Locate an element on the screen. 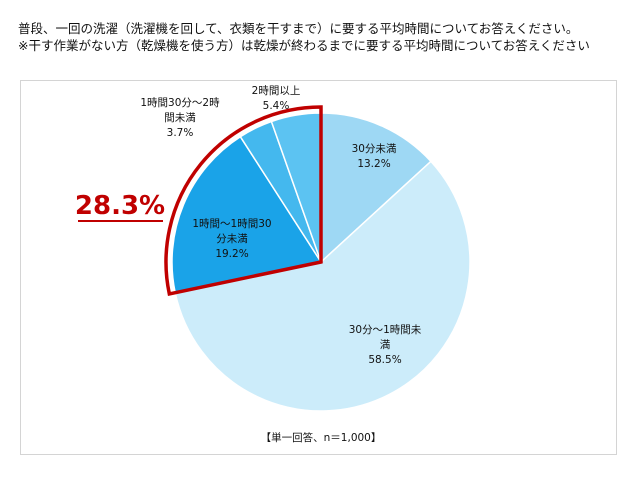 The image size is (640, 480). highlight-outline is located at coordinates (243, 200).